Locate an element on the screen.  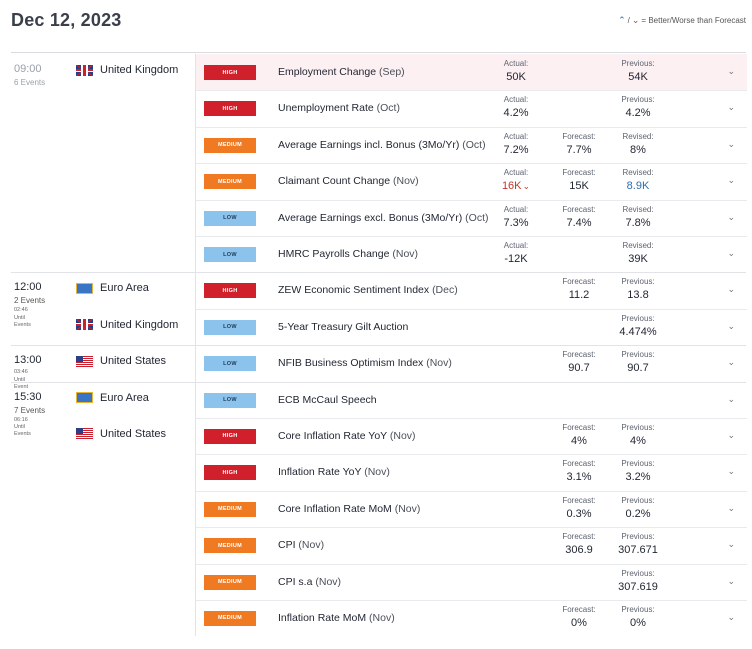
countdown: 02:46 Until Events is located at coordinates (22, 318).